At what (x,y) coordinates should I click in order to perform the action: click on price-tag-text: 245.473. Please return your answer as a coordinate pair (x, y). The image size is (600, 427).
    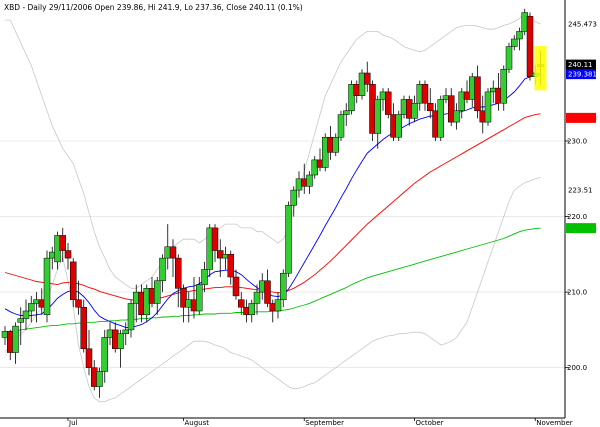
    Looking at the image, I should click on (582, 25).